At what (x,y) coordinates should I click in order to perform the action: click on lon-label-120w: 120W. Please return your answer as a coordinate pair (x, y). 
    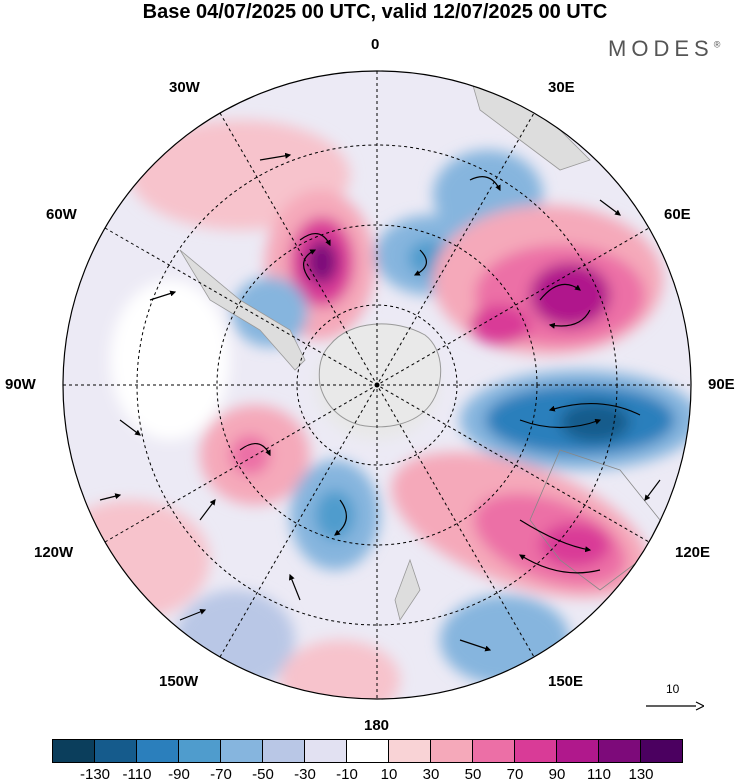
    Looking at the image, I should click on (54, 552).